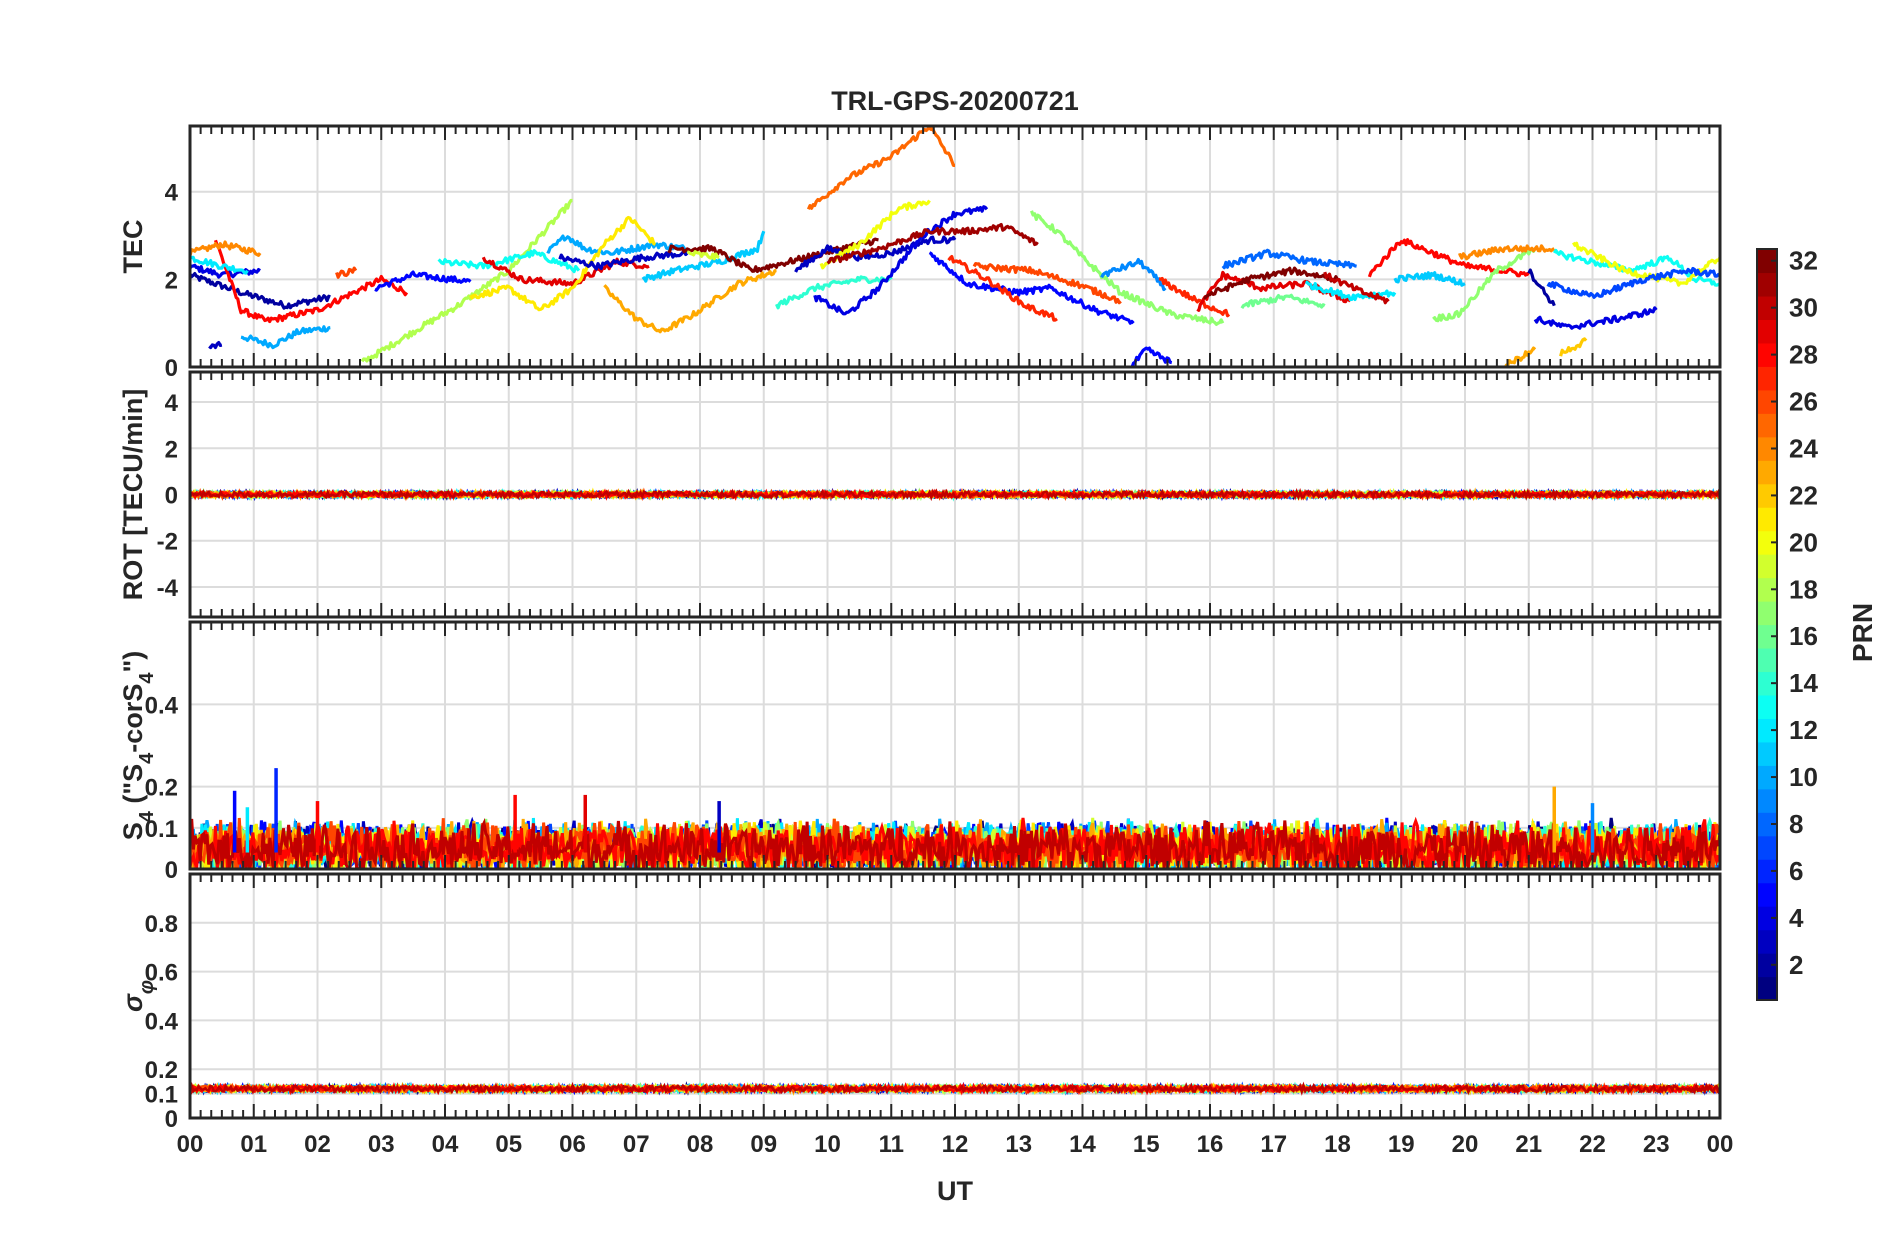 The image size is (1902, 1236). What do you see at coordinates (955, 1191) in the screenshot?
I see `x-axis-label: UT` at bounding box center [955, 1191].